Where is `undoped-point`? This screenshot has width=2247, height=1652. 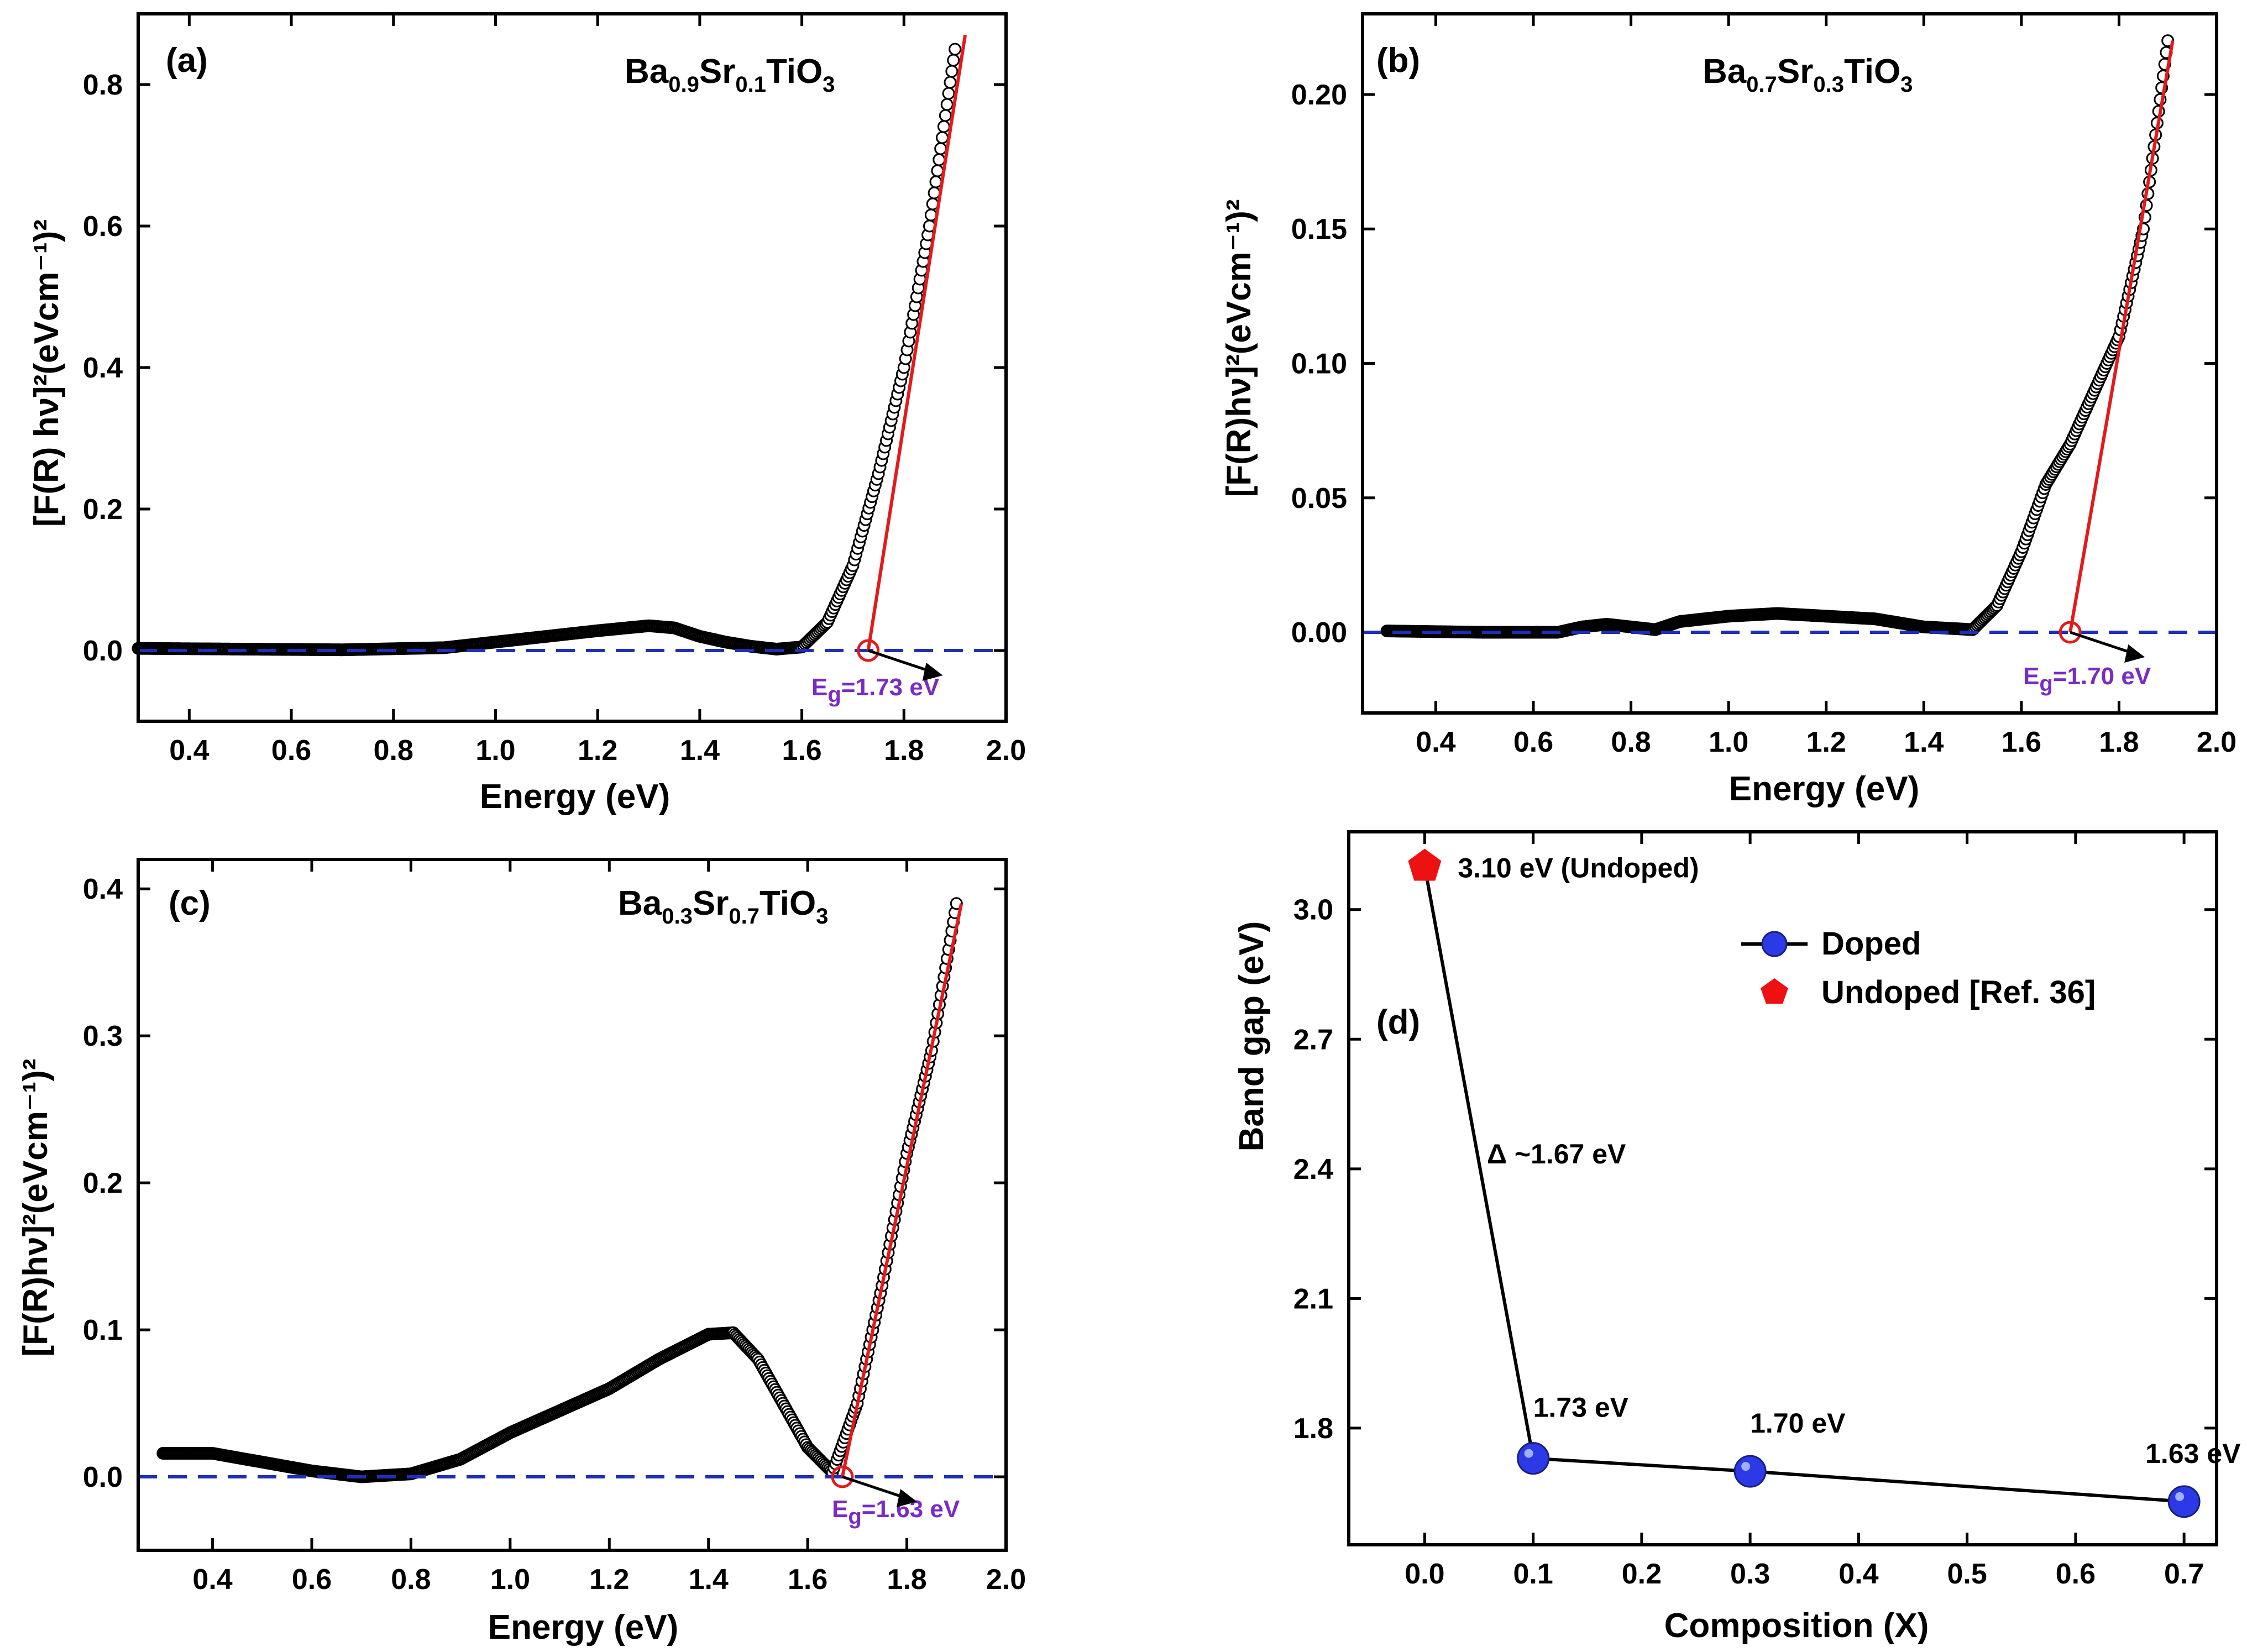 undoped-point is located at coordinates (1425, 864).